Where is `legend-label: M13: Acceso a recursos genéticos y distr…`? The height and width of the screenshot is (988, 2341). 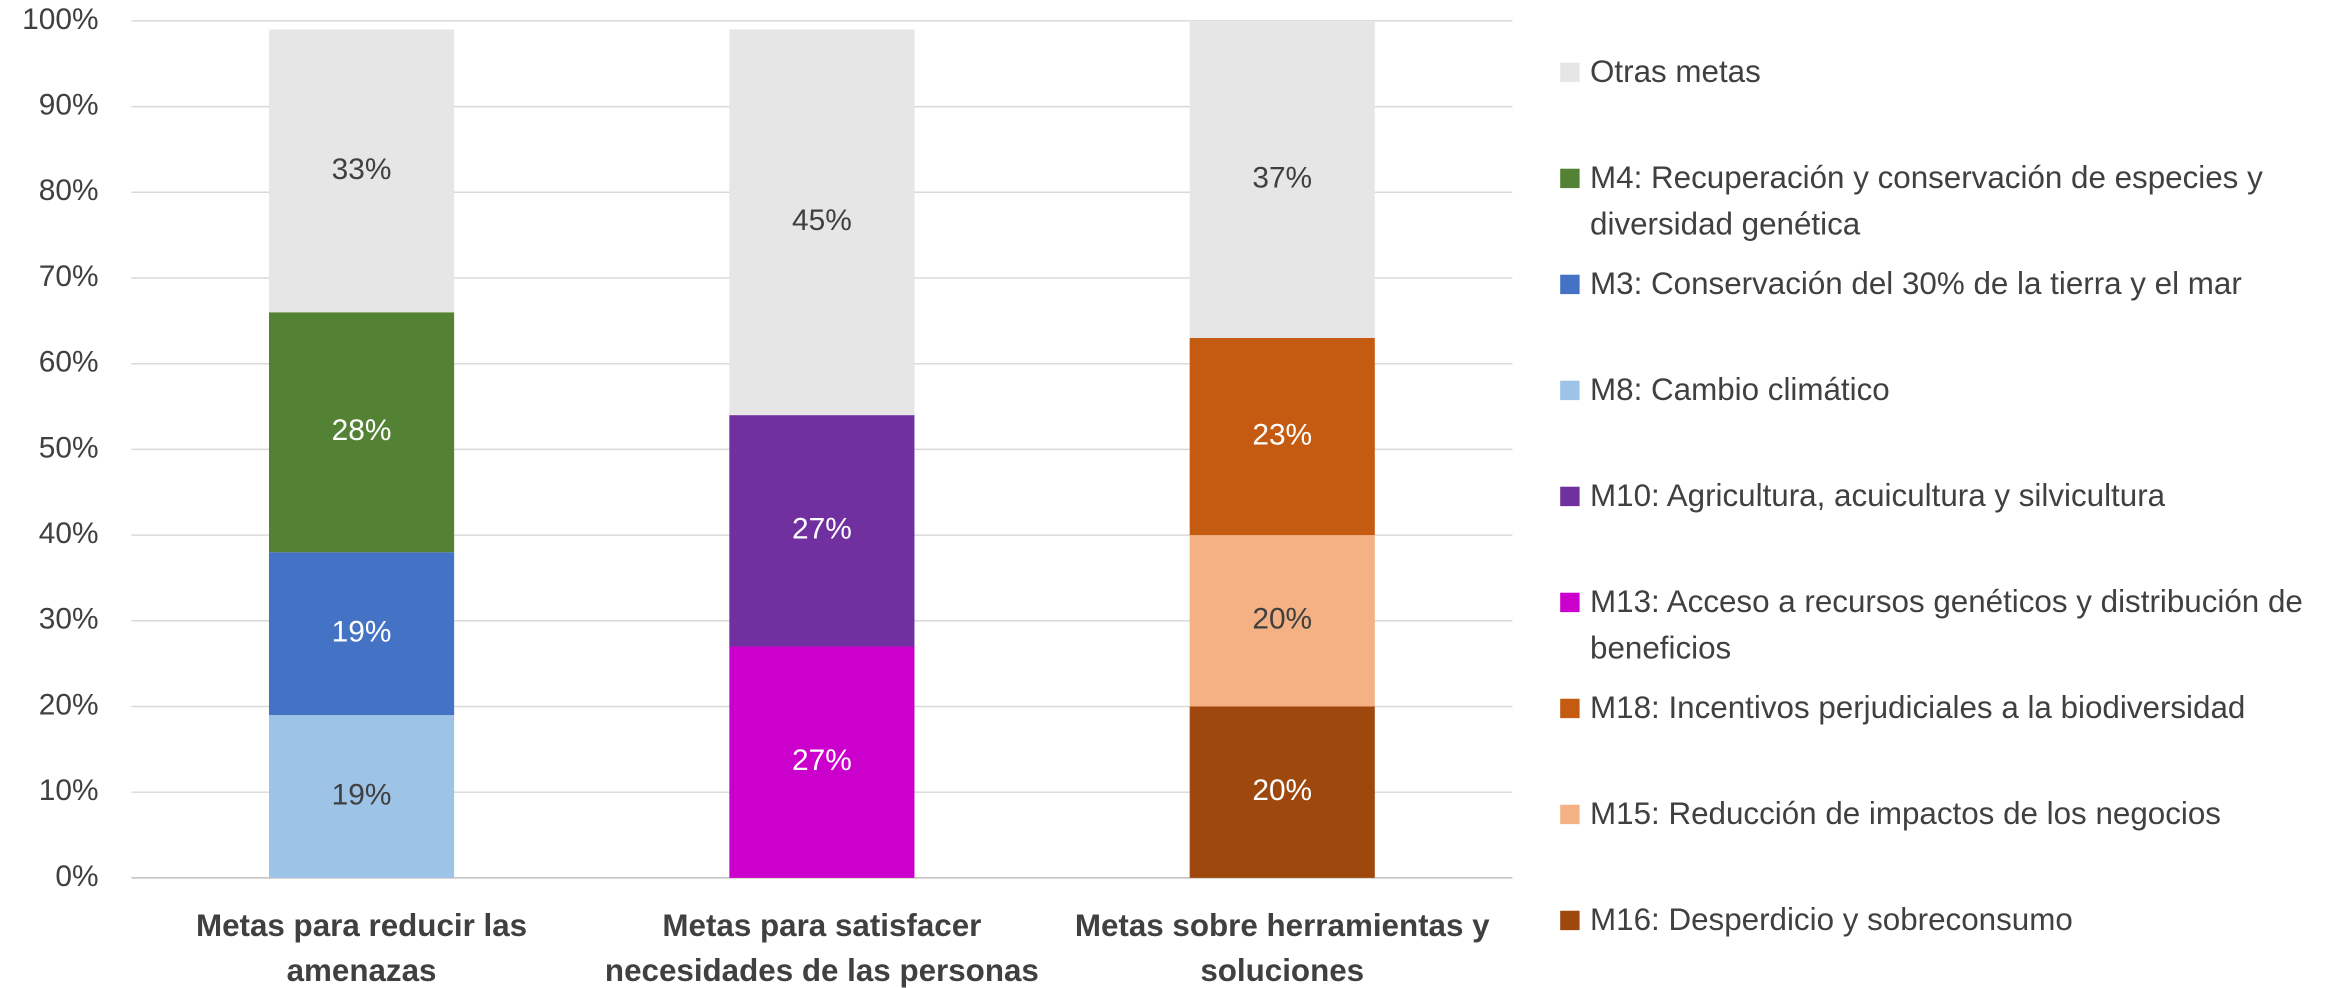 legend-label: M13: Acceso a recursos genéticos y distr… is located at coordinates (1946, 625).